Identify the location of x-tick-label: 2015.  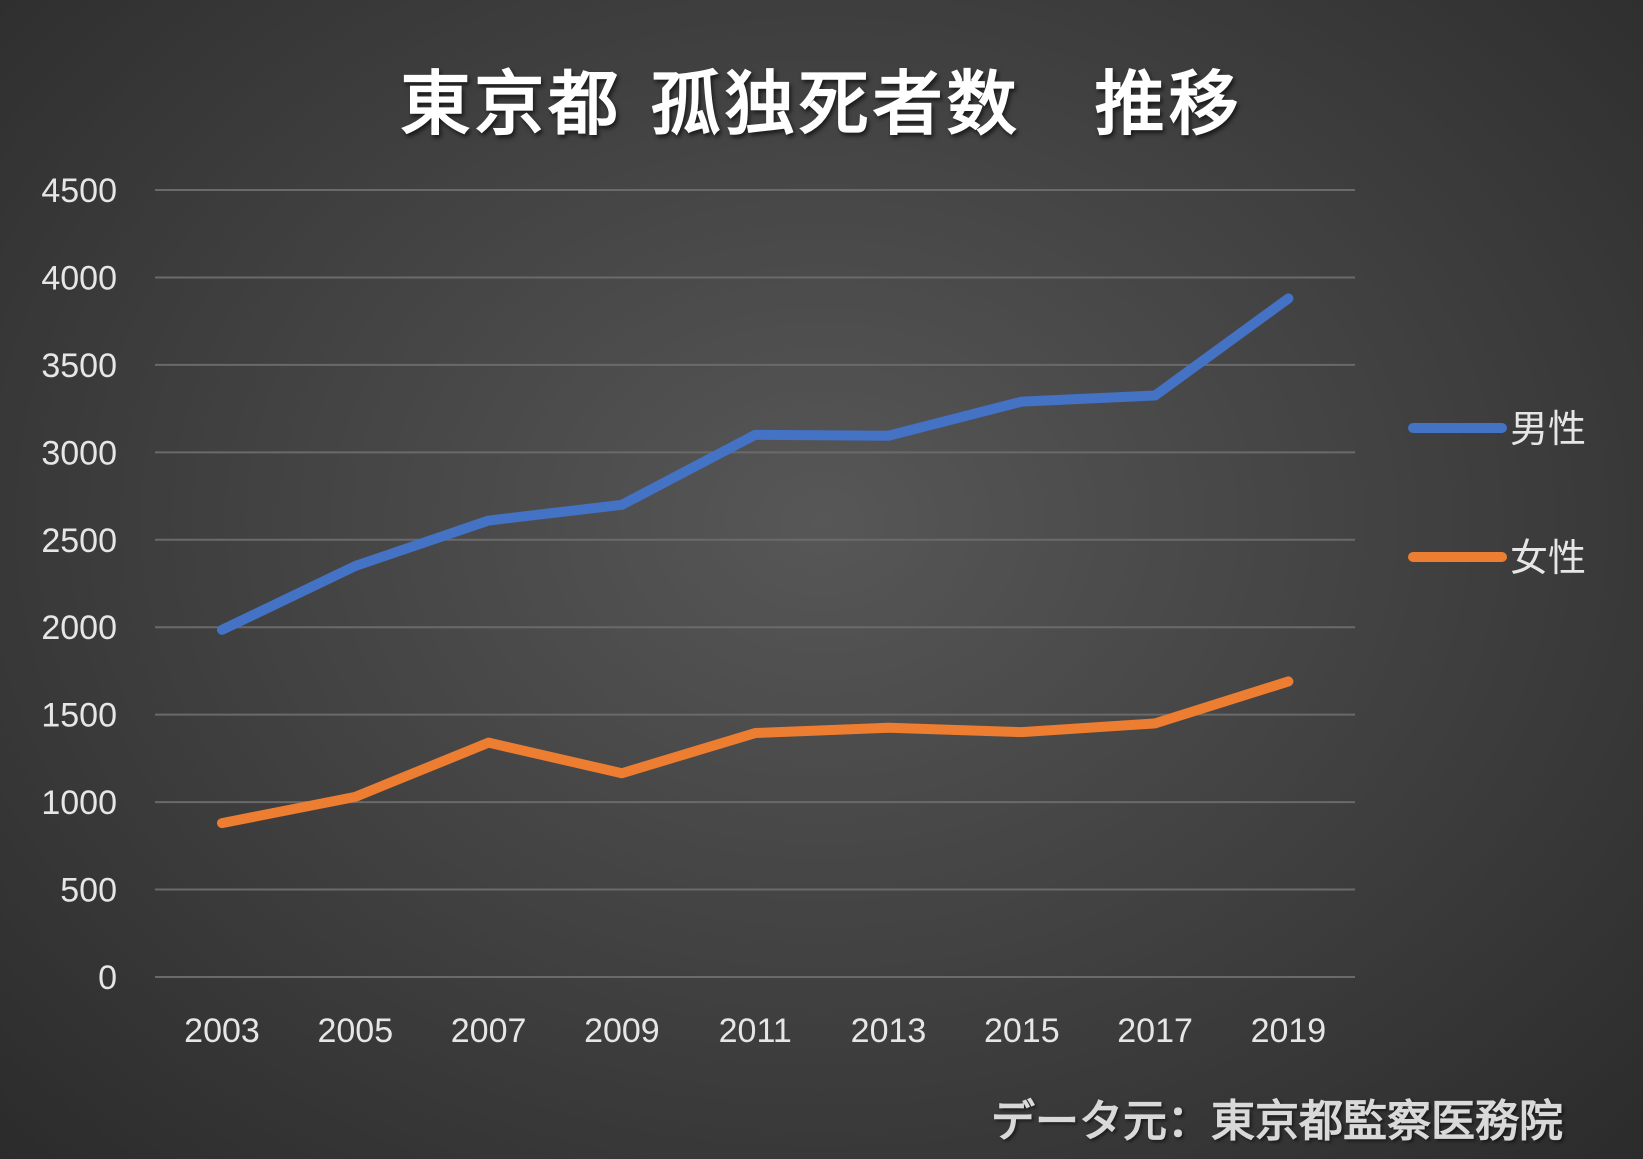
(1022, 1031).